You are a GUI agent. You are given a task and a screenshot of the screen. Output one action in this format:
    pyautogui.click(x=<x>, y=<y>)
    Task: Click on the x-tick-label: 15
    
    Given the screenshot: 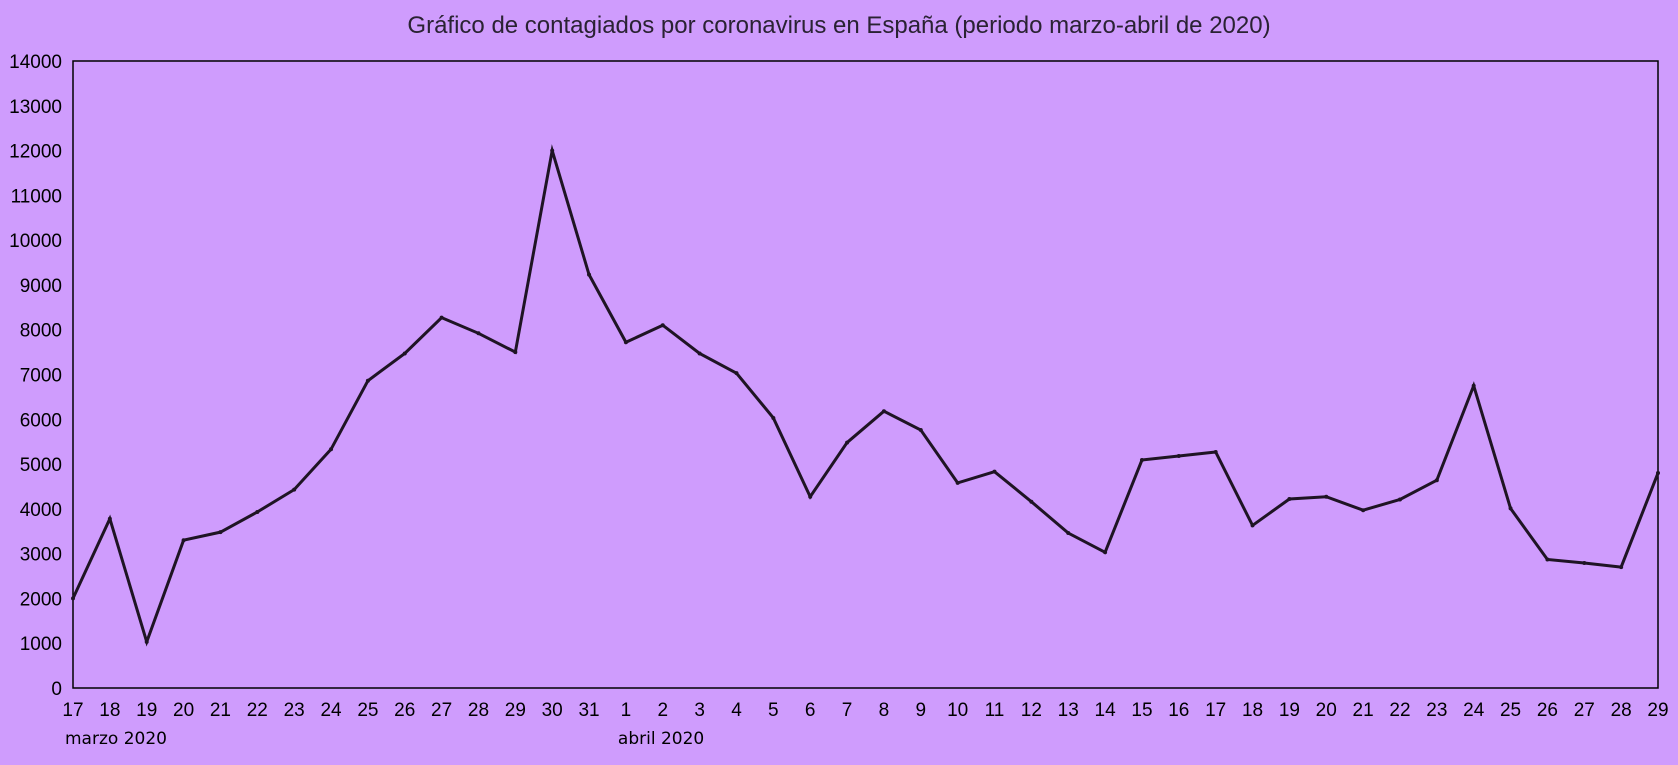 What is the action you would take?
    pyautogui.click(x=1141, y=710)
    